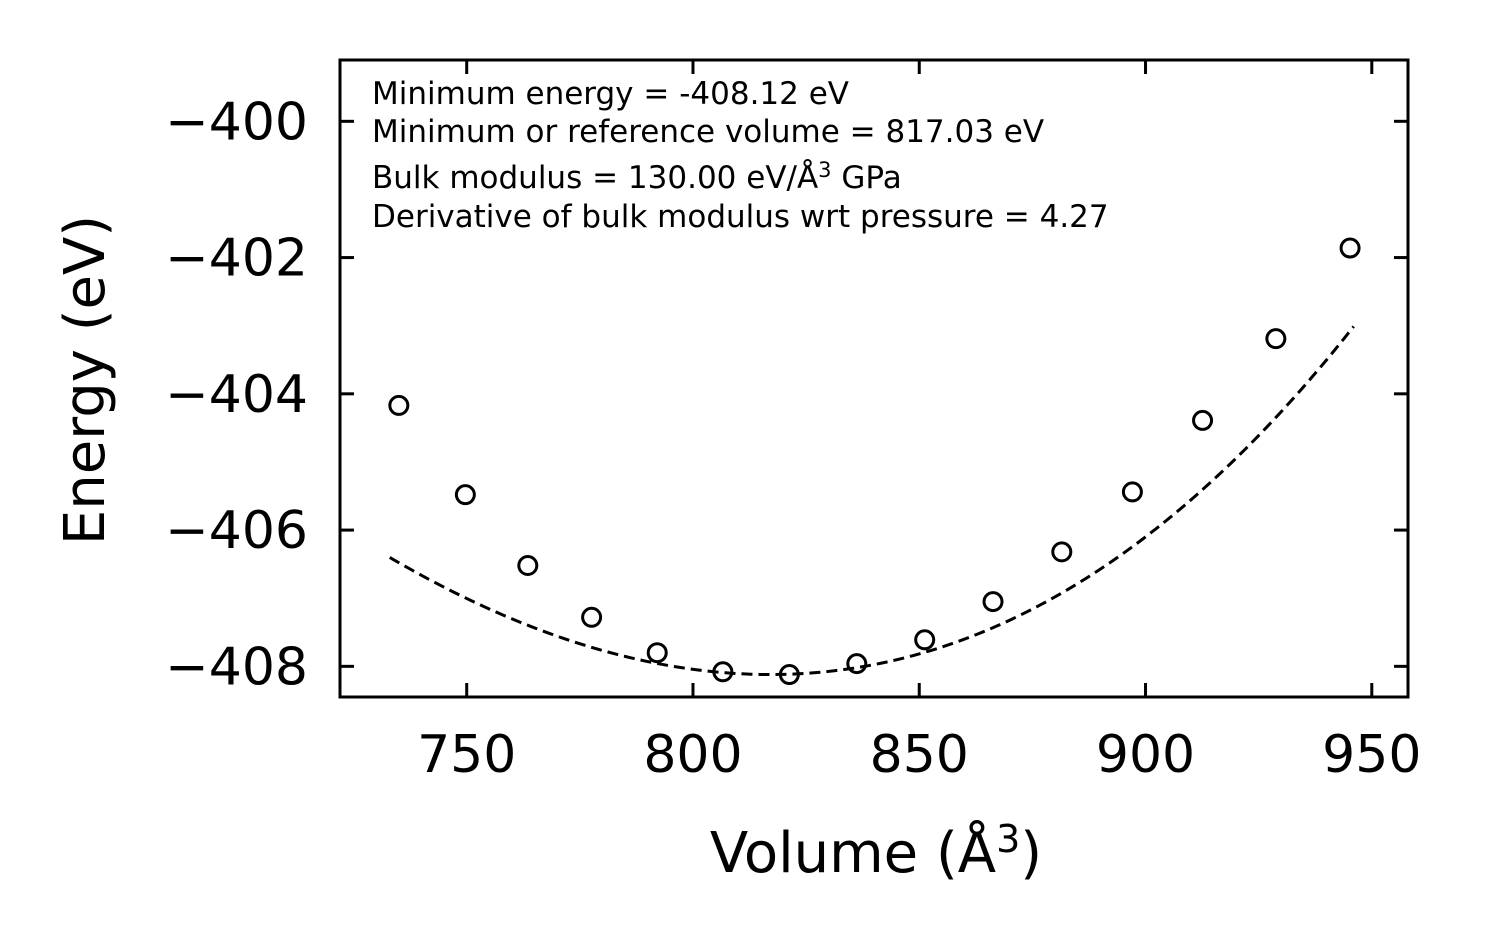 The height and width of the screenshot is (943, 1491). Describe the element at coordinates (1371, 755) in the screenshot. I see `x-tick-label: 950` at that location.